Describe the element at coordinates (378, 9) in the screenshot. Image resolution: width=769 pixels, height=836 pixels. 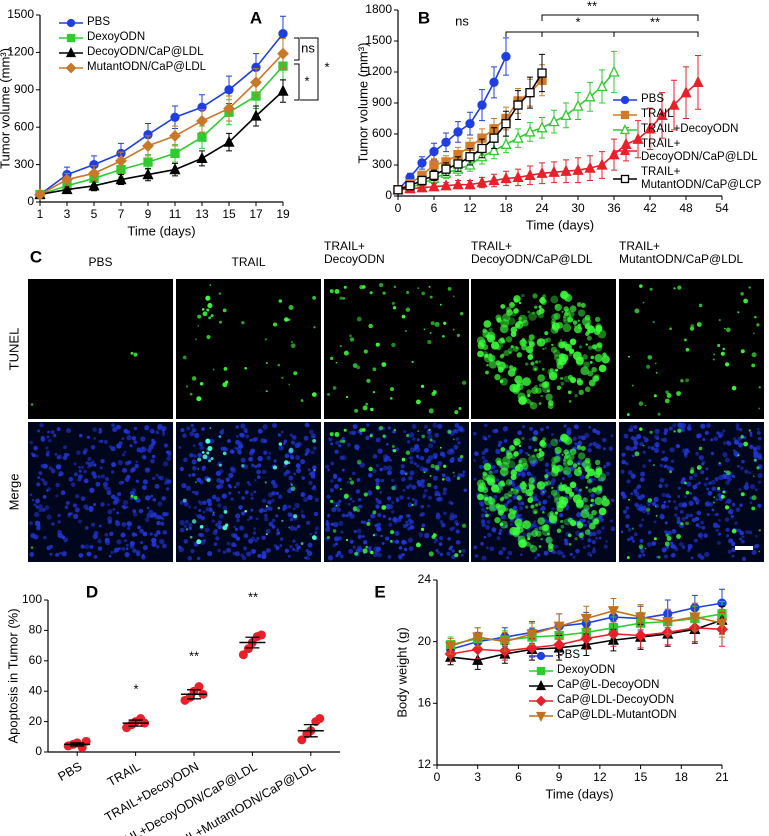
I see `y-tick-label: 1800` at that location.